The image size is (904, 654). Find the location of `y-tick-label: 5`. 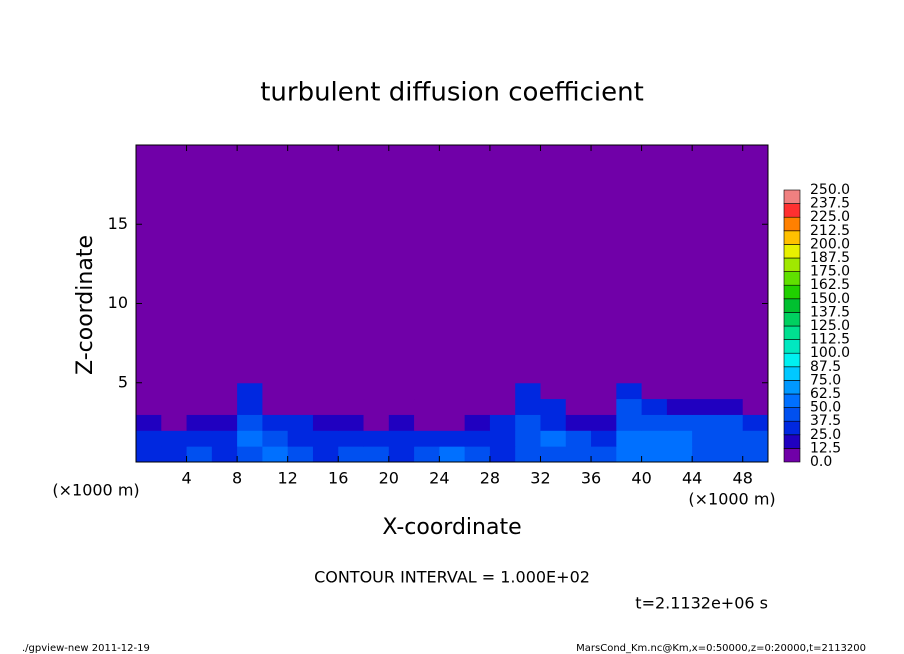

y-tick-label: 5 is located at coordinates (123, 381).